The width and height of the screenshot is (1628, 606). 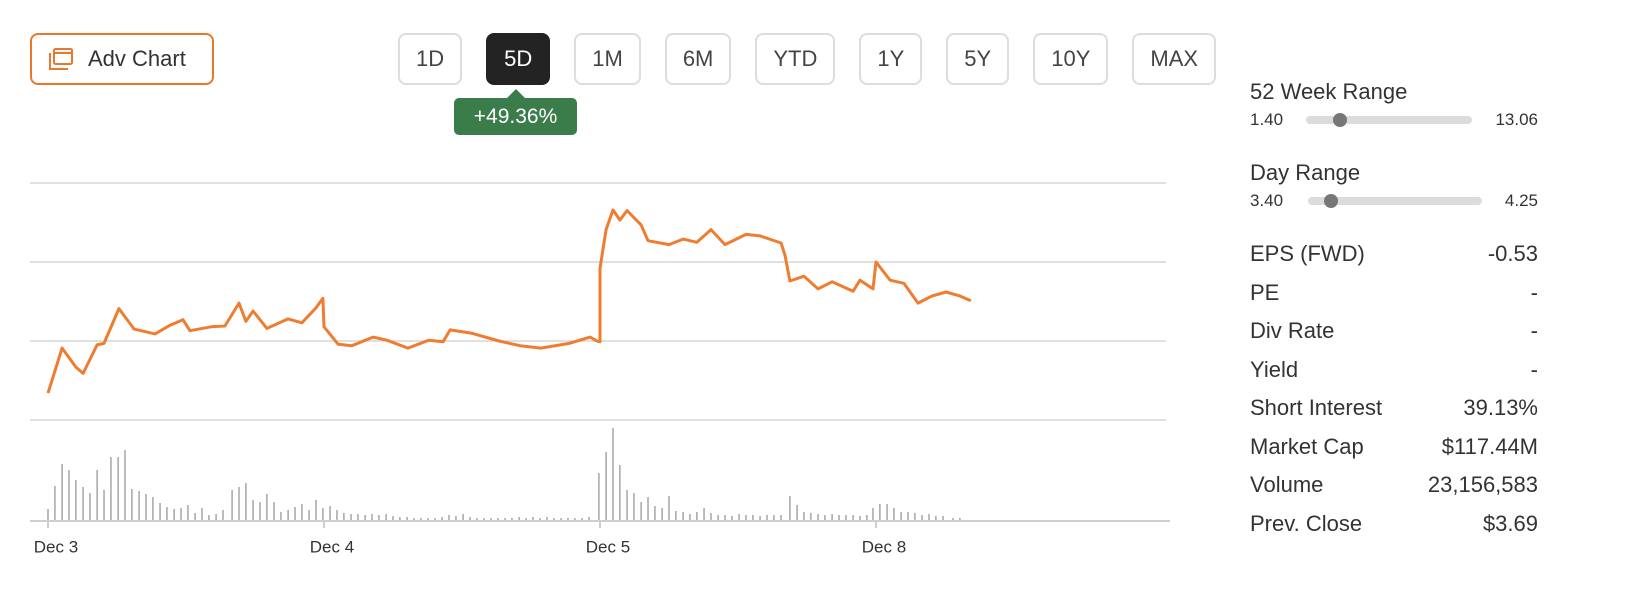 What do you see at coordinates (1316, 407) in the screenshot?
I see `metric-label: Short Interest` at bounding box center [1316, 407].